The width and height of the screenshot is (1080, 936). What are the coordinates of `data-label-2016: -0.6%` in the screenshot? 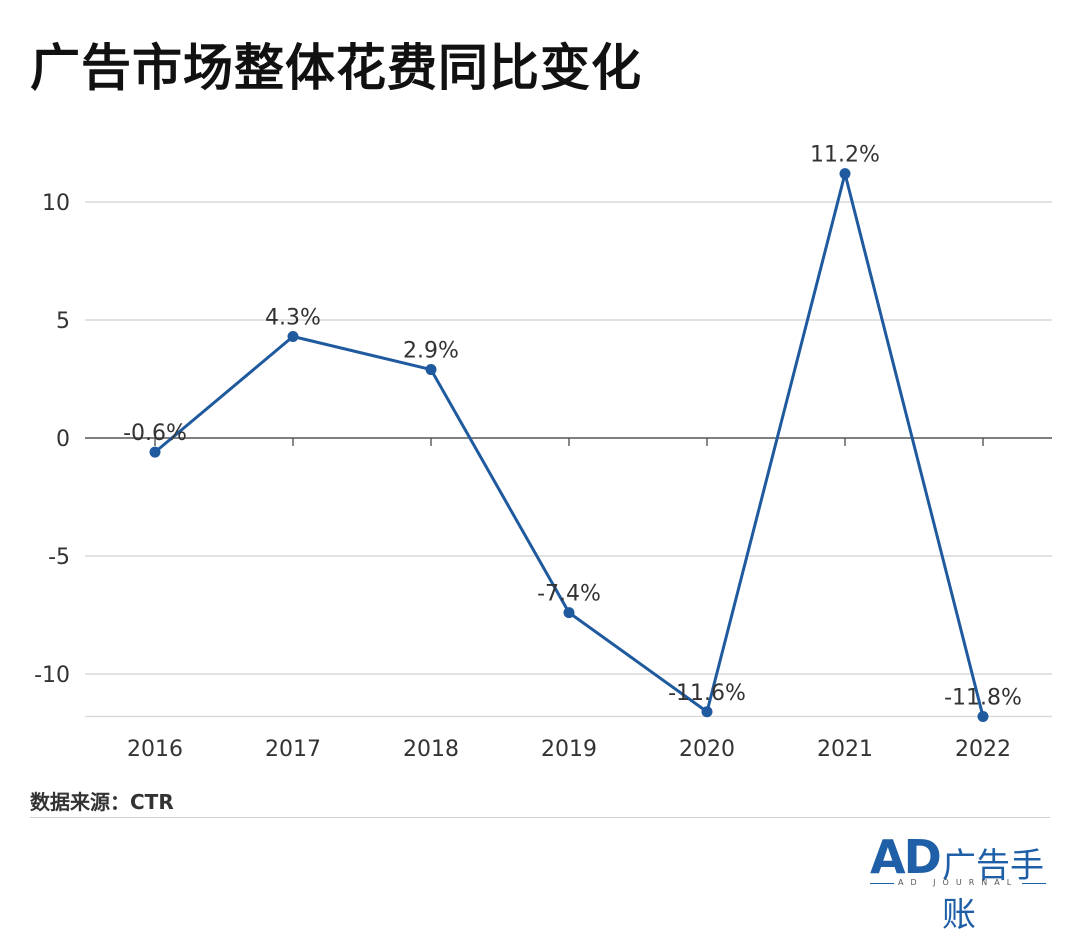 It's located at (155, 433).